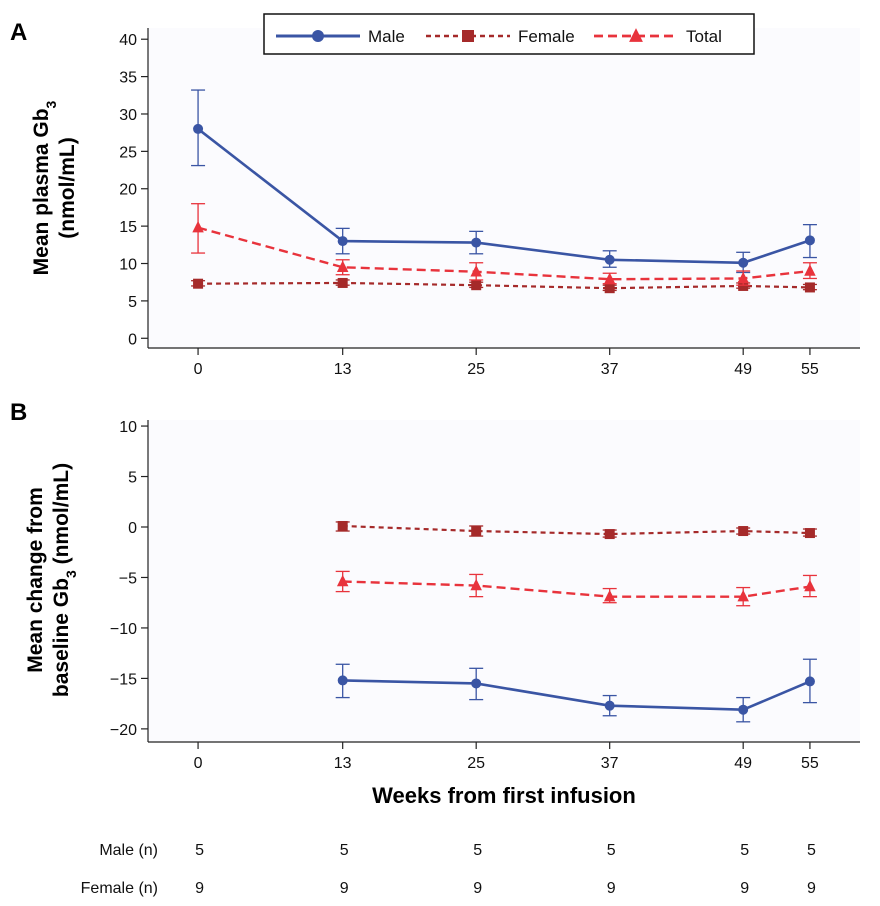 This screenshot has width=880, height=906. What do you see at coordinates (576, 588) in the screenshot?
I see `panel-b-series-total` at bounding box center [576, 588].